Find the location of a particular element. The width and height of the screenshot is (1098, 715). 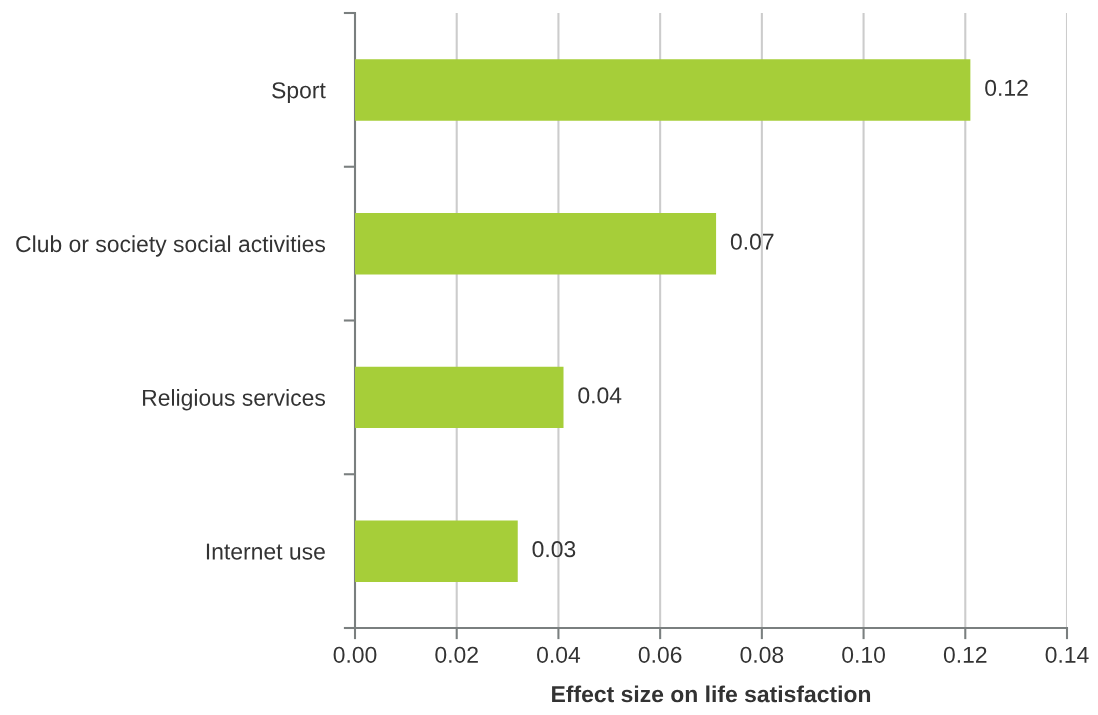

y-tick-label: Religious services is located at coordinates (234, 400).